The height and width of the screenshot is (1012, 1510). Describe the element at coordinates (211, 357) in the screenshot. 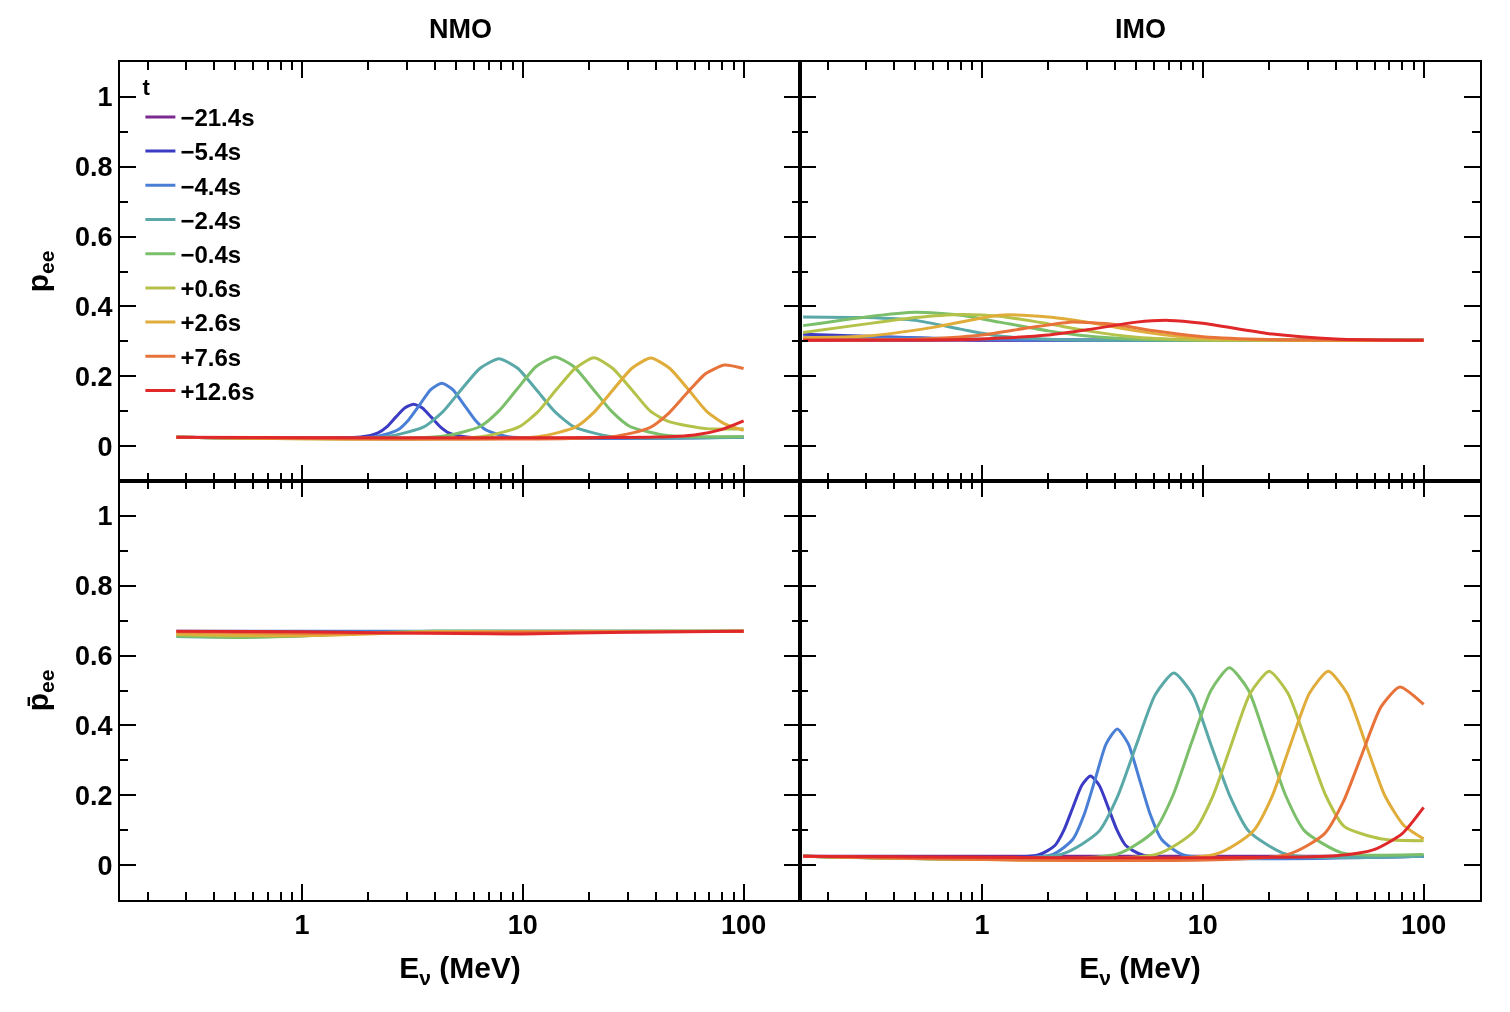

I see `legend-label: +7.6s` at that location.